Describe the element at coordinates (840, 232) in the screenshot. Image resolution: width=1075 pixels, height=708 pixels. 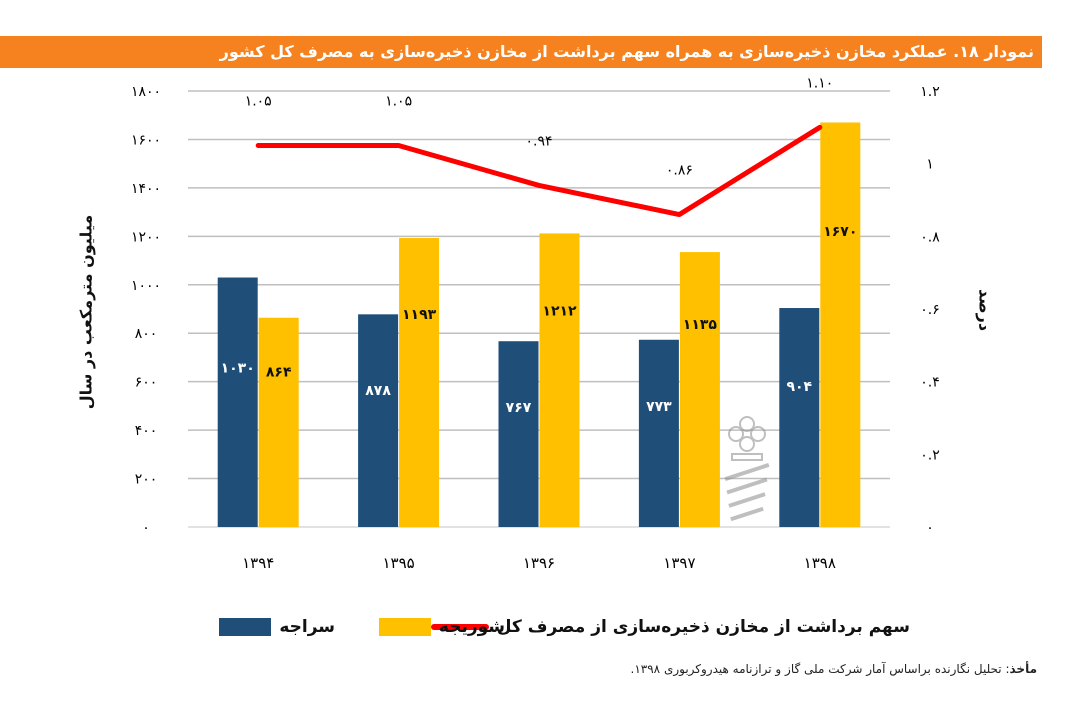
I see `bar-value-label: ۱۶۷۰` at that location.